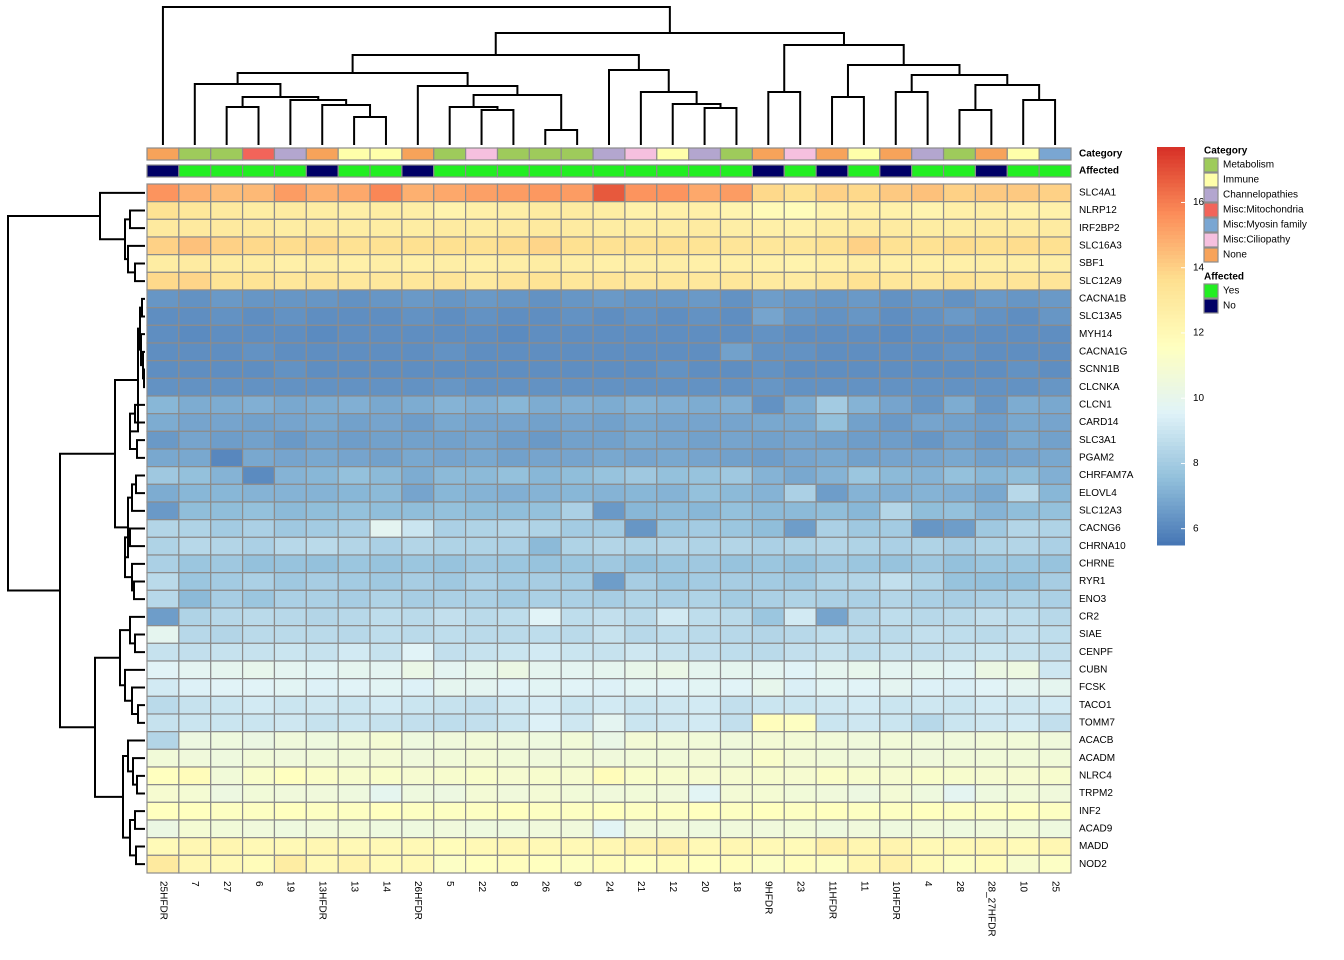  What do you see at coordinates (1095, 775) in the screenshot?
I see `row-label: NLRC4` at bounding box center [1095, 775].